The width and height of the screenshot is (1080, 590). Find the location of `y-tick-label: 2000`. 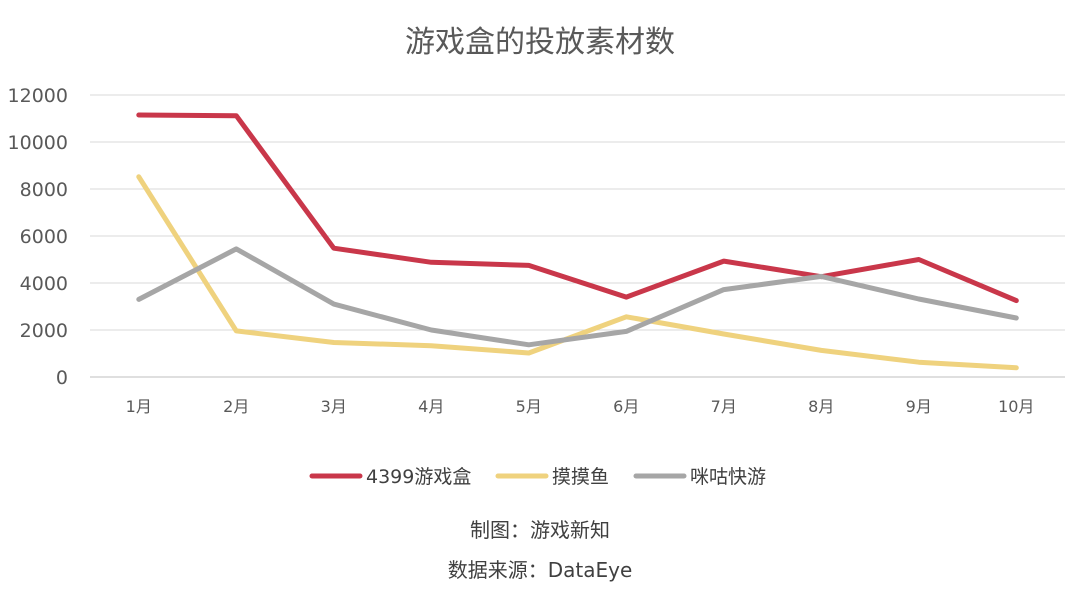

y-tick-label: 2000 is located at coordinates (44, 331).